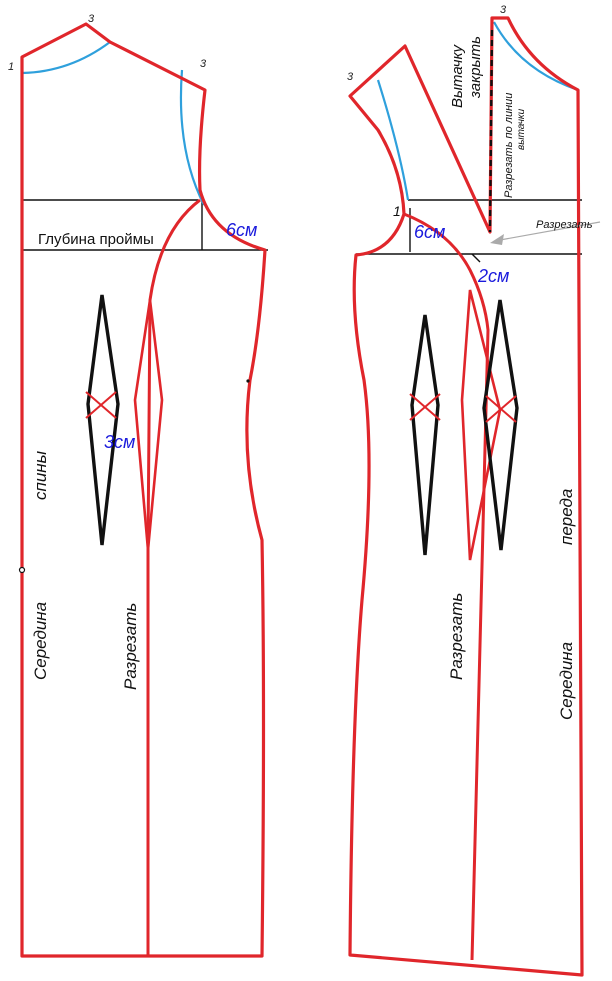 This screenshot has height=981, width=612. What do you see at coordinates (203, 64) in the screenshot?
I see `back-point-3-shoulder: 3` at bounding box center [203, 64].